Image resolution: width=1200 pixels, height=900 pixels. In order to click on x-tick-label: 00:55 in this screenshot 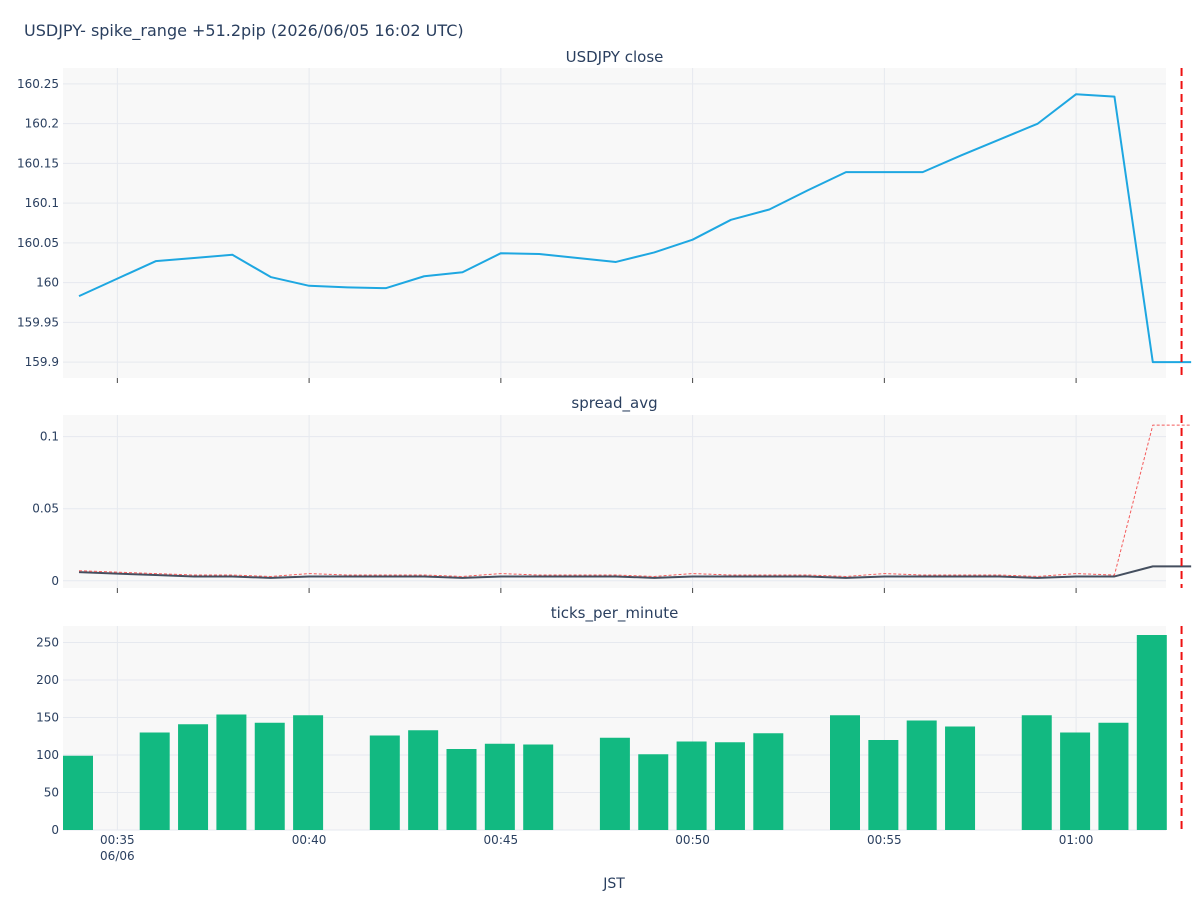, I will do `click(884, 840)`.